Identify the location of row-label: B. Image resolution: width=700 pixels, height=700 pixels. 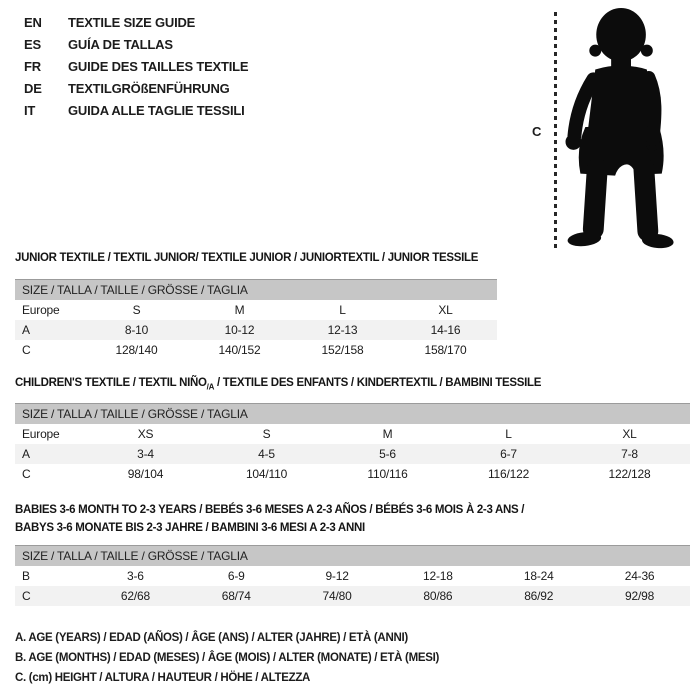
(26, 576).